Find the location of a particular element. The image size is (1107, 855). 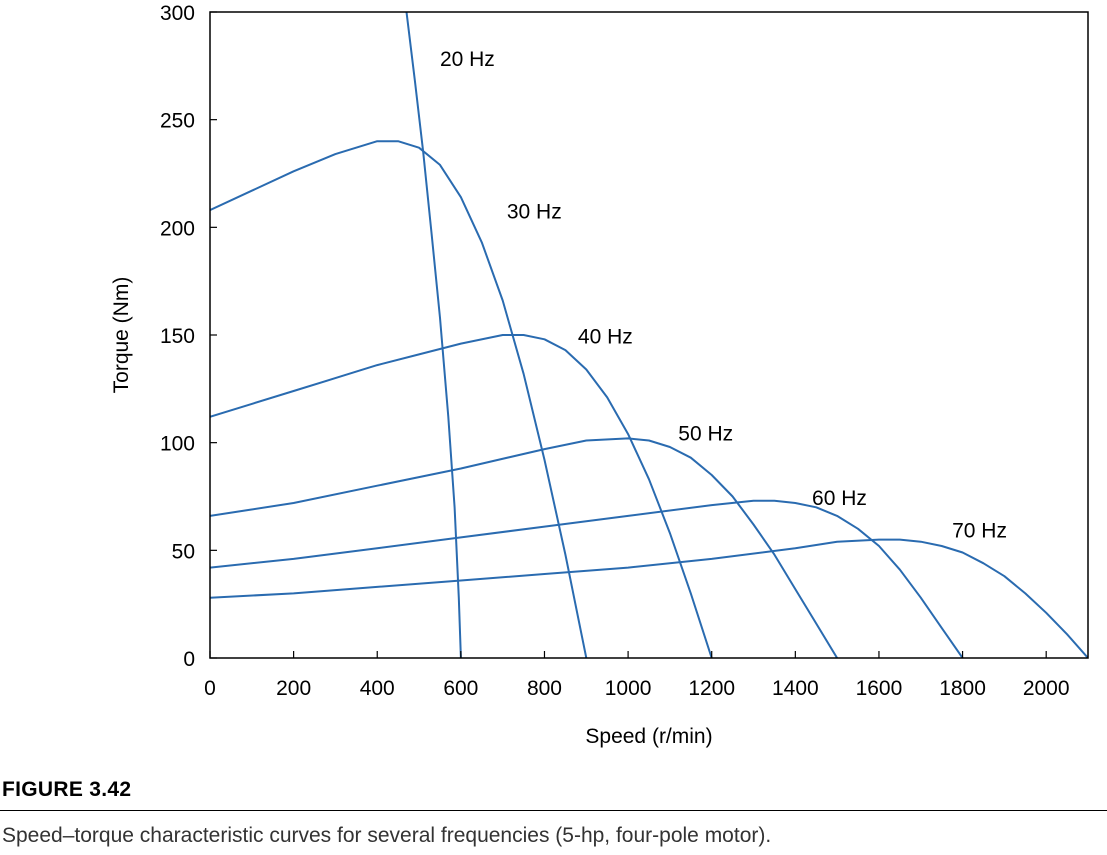

figure-number: FIGURE 3.42 is located at coordinates (67, 789).